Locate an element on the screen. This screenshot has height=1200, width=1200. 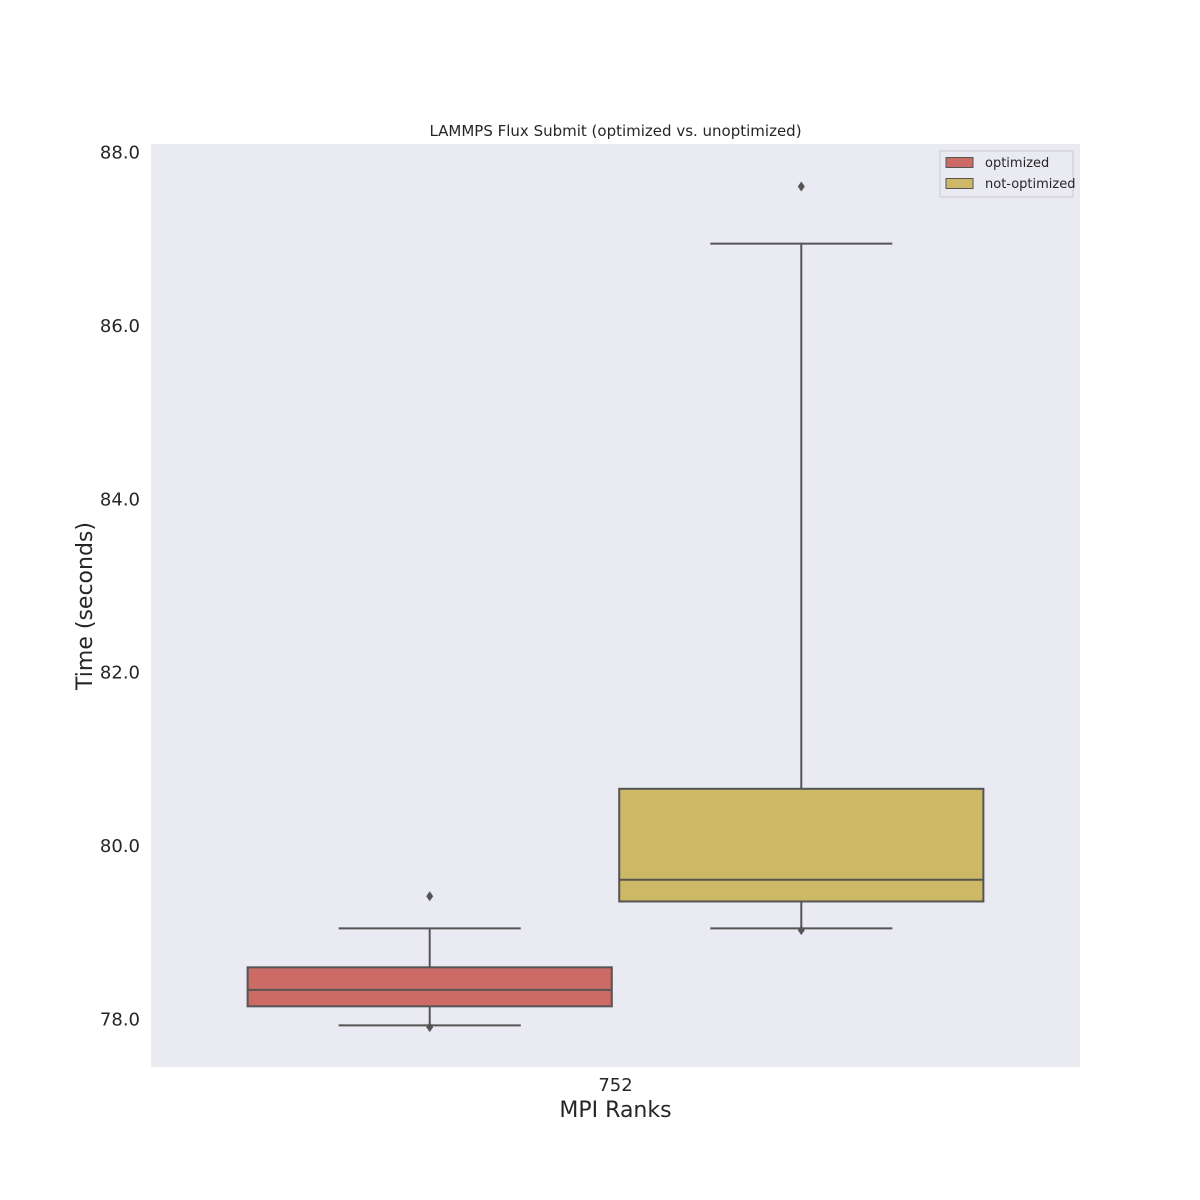
x-tick-label: 752 is located at coordinates (615, 1085).